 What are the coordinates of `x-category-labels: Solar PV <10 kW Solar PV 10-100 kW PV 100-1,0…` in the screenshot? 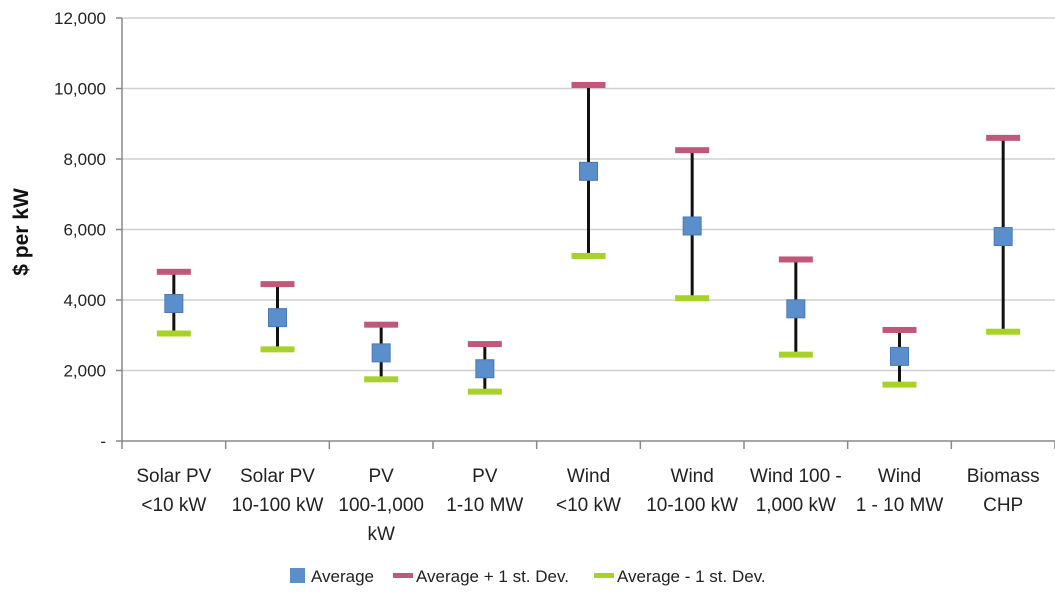 It's located at (587, 505).